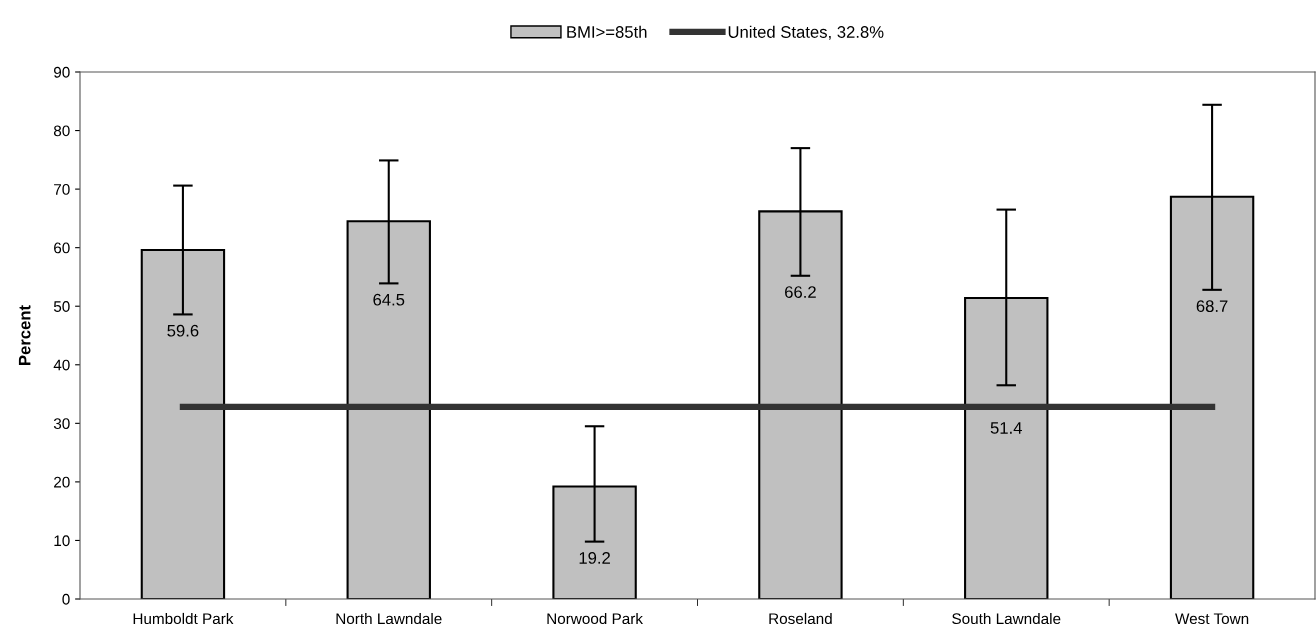 This screenshot has height=637, width=1316. What do you see at coordinates (62, 248) in the screenshot?
I see `y-tick-label: 60` at bounding box center [62, 248].